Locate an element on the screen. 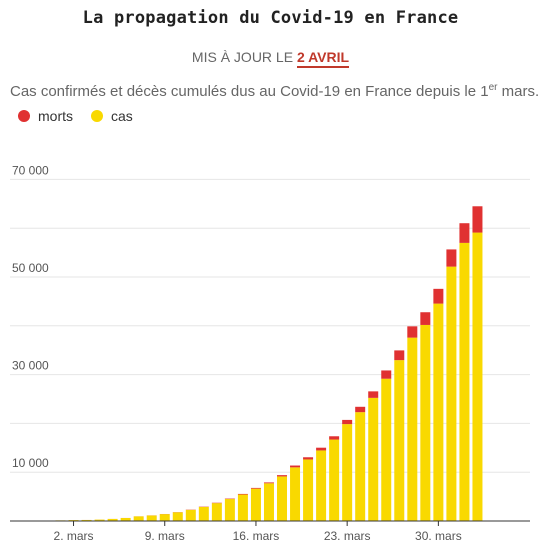 The image size is (541, 553). legend-label-cas: cas is located at coordinates (122, 116).